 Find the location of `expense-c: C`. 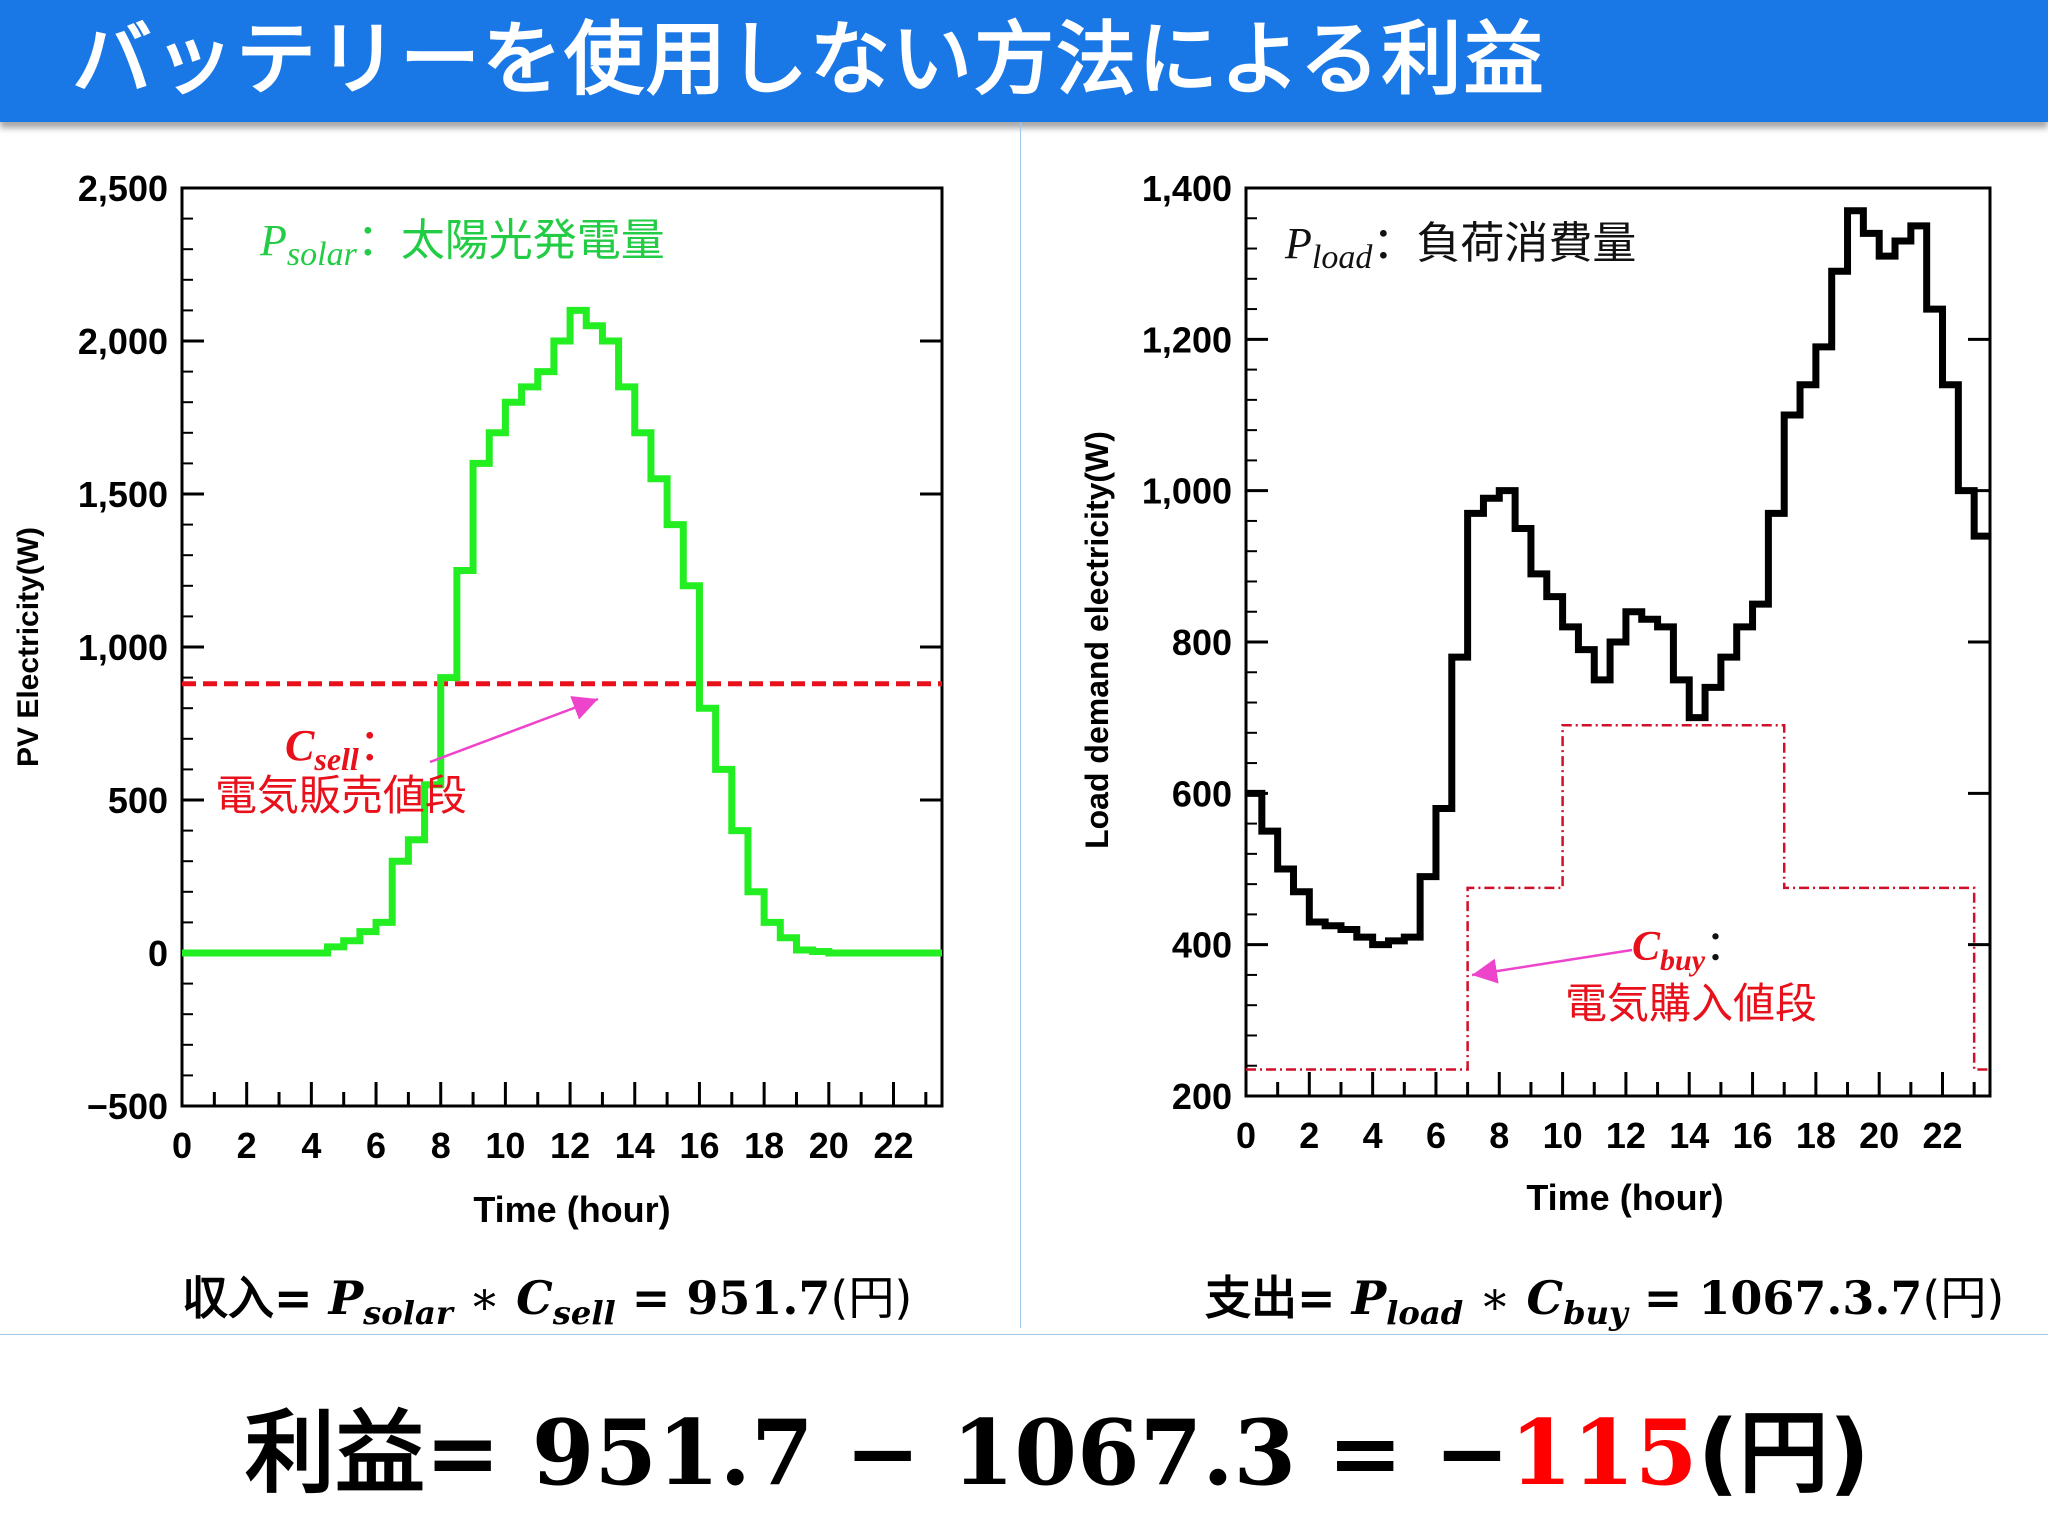

expense-c: C is located at coordinates (1545, 1298).